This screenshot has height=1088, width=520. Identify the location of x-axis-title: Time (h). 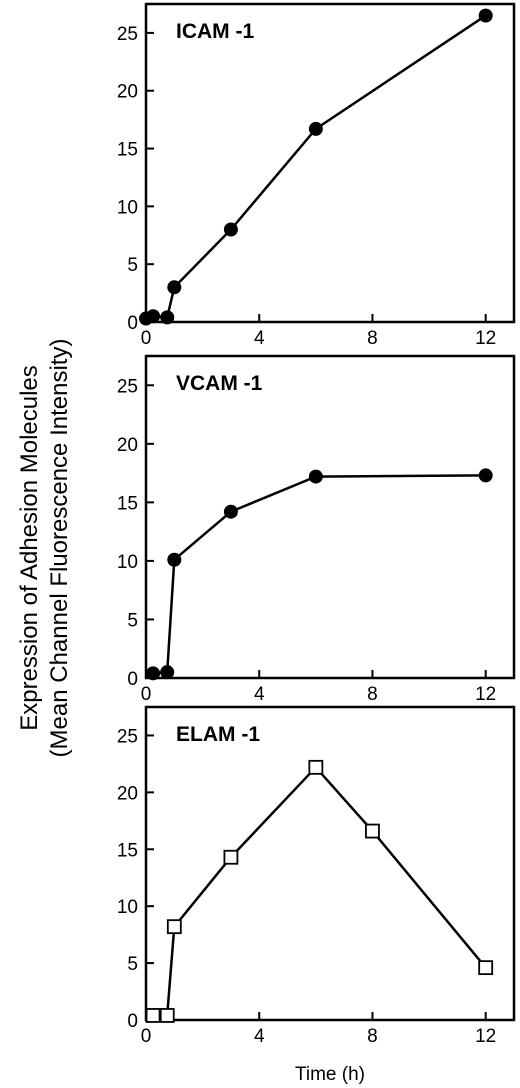
(330, 1074).